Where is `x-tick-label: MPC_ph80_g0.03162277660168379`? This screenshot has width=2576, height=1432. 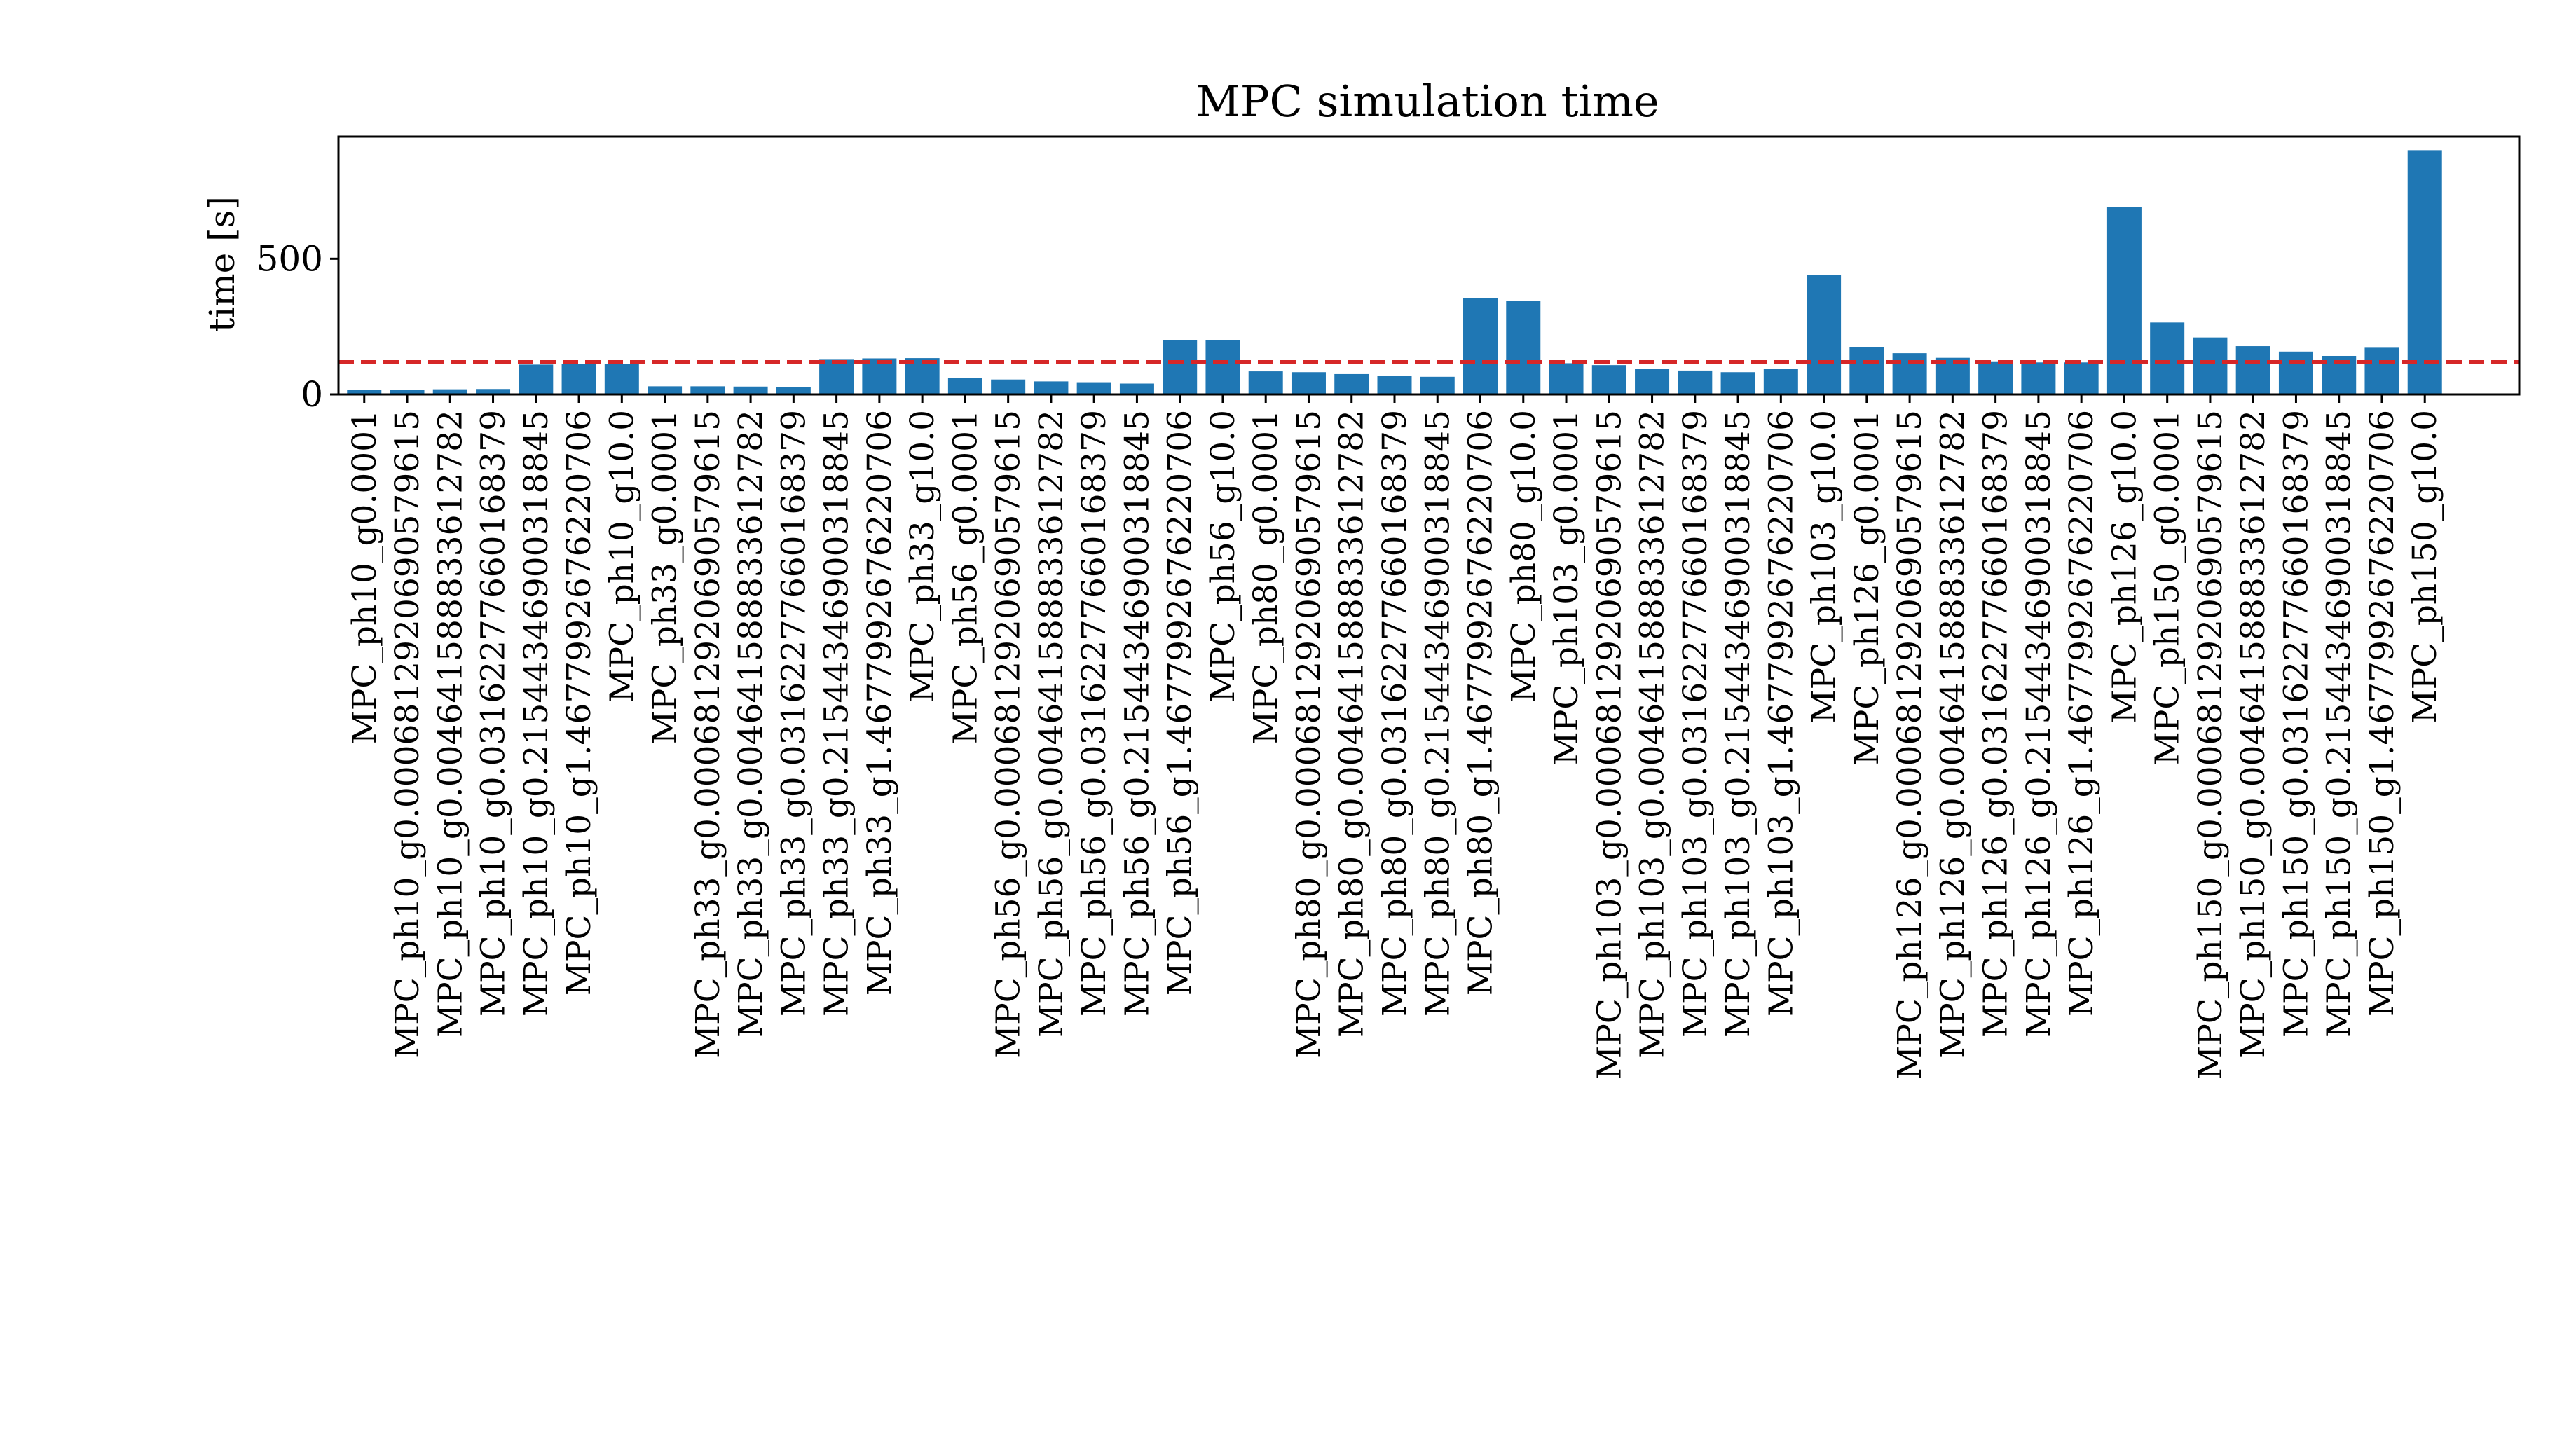 x-tick-label: MPC_ph80_g0.03162277660168379 is located at coordinates (1395, 713).